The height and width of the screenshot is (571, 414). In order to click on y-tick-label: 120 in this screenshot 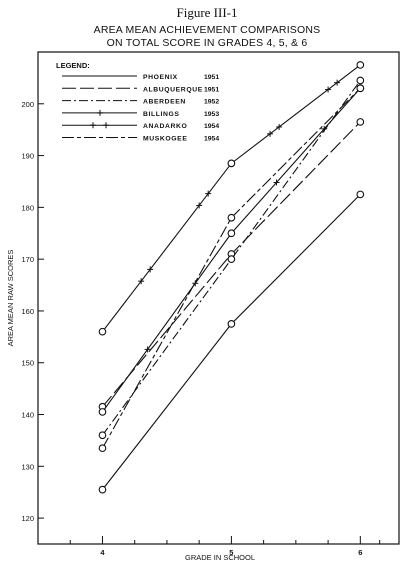, I will do `click(27, 518)`.